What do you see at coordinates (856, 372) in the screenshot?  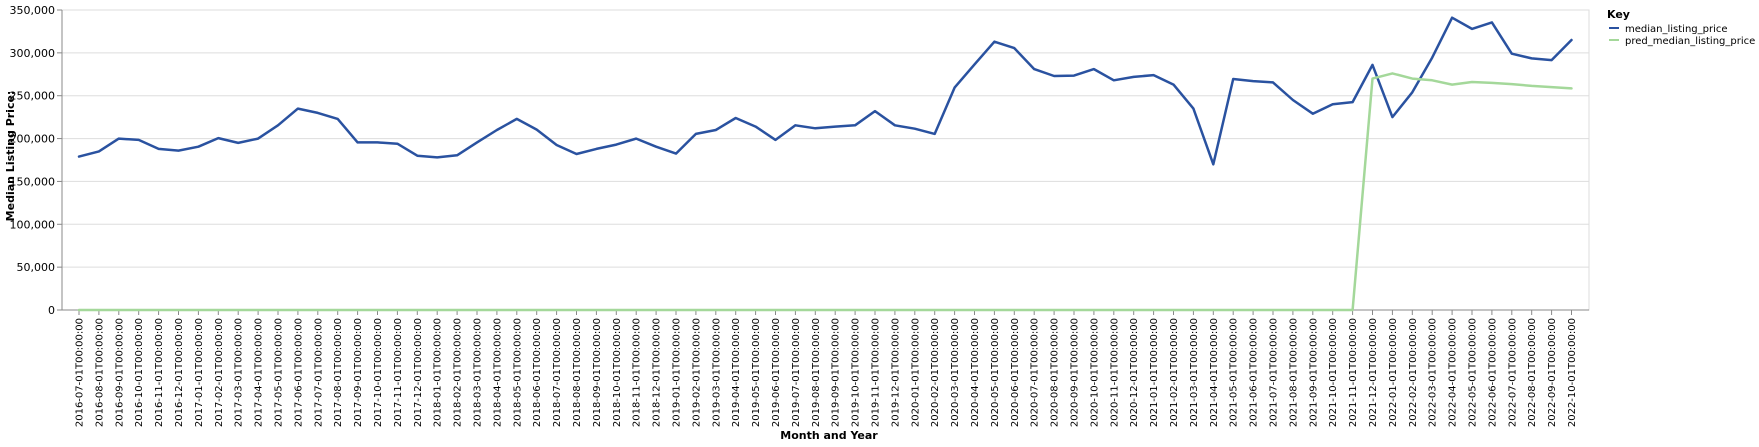 I see `x-tick-label: 2019-10-01T00:00:00` at bounding box center [856, 372].